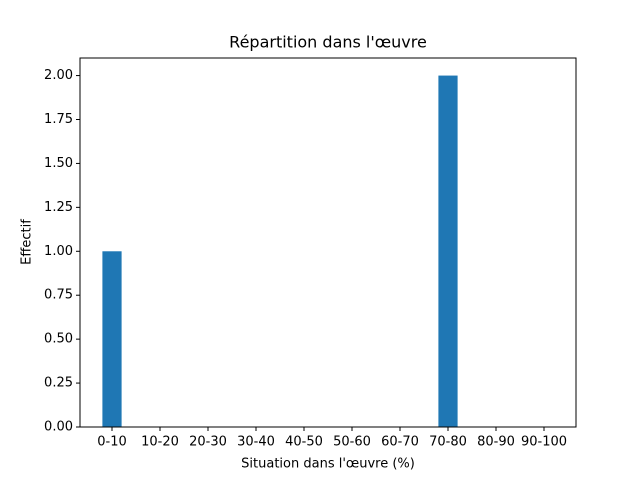 The width and height of the screenshot is (640, 480). Describe the element at coordinates (58, 207) in the screenshot. I see `y-tick-label: 1.25` at that location.